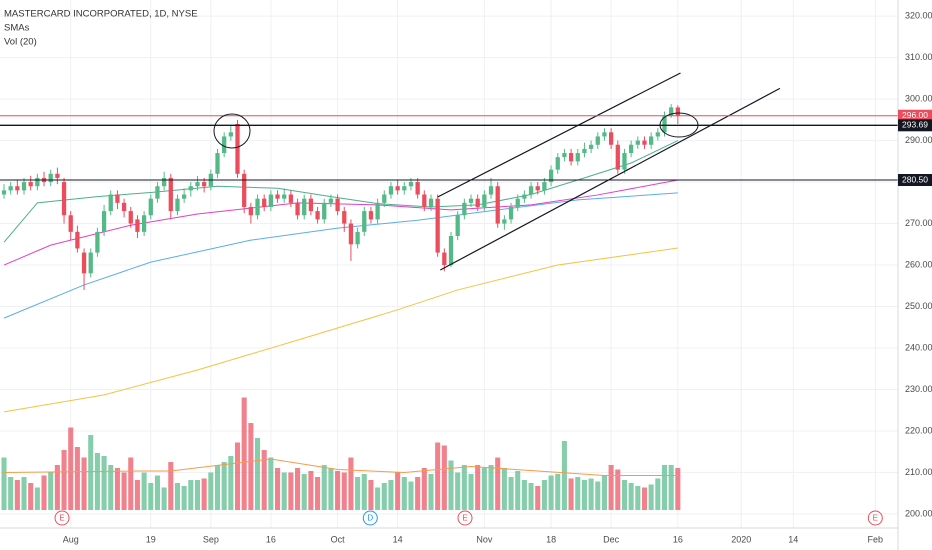 The height and width of the screenshot is (550, 932). What do you see at coordinates (918, 99) in the screenshot?
I see `y-tick-label: 300.00` at bounding box center [918, 99].